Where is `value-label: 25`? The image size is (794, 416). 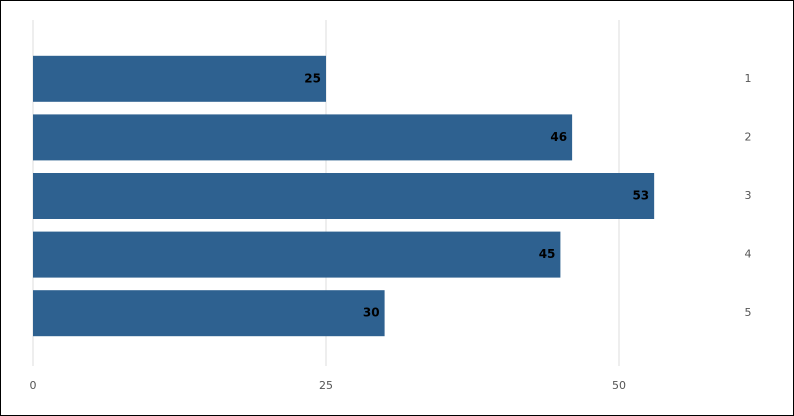
value-label: 25 is located at coordinates (312, 78).